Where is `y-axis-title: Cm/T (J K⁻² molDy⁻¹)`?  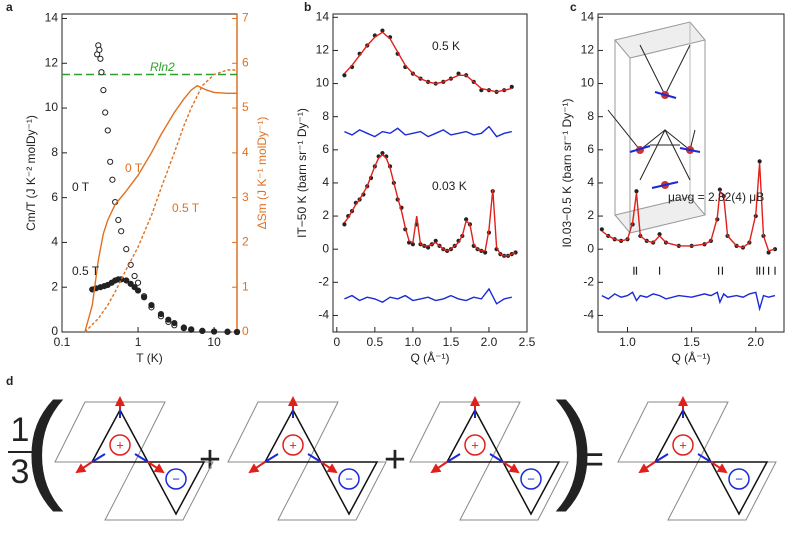
y-axis-title: Cm/T (J K⁻² molDy⁻¹) is located at coordinates (31, 173).